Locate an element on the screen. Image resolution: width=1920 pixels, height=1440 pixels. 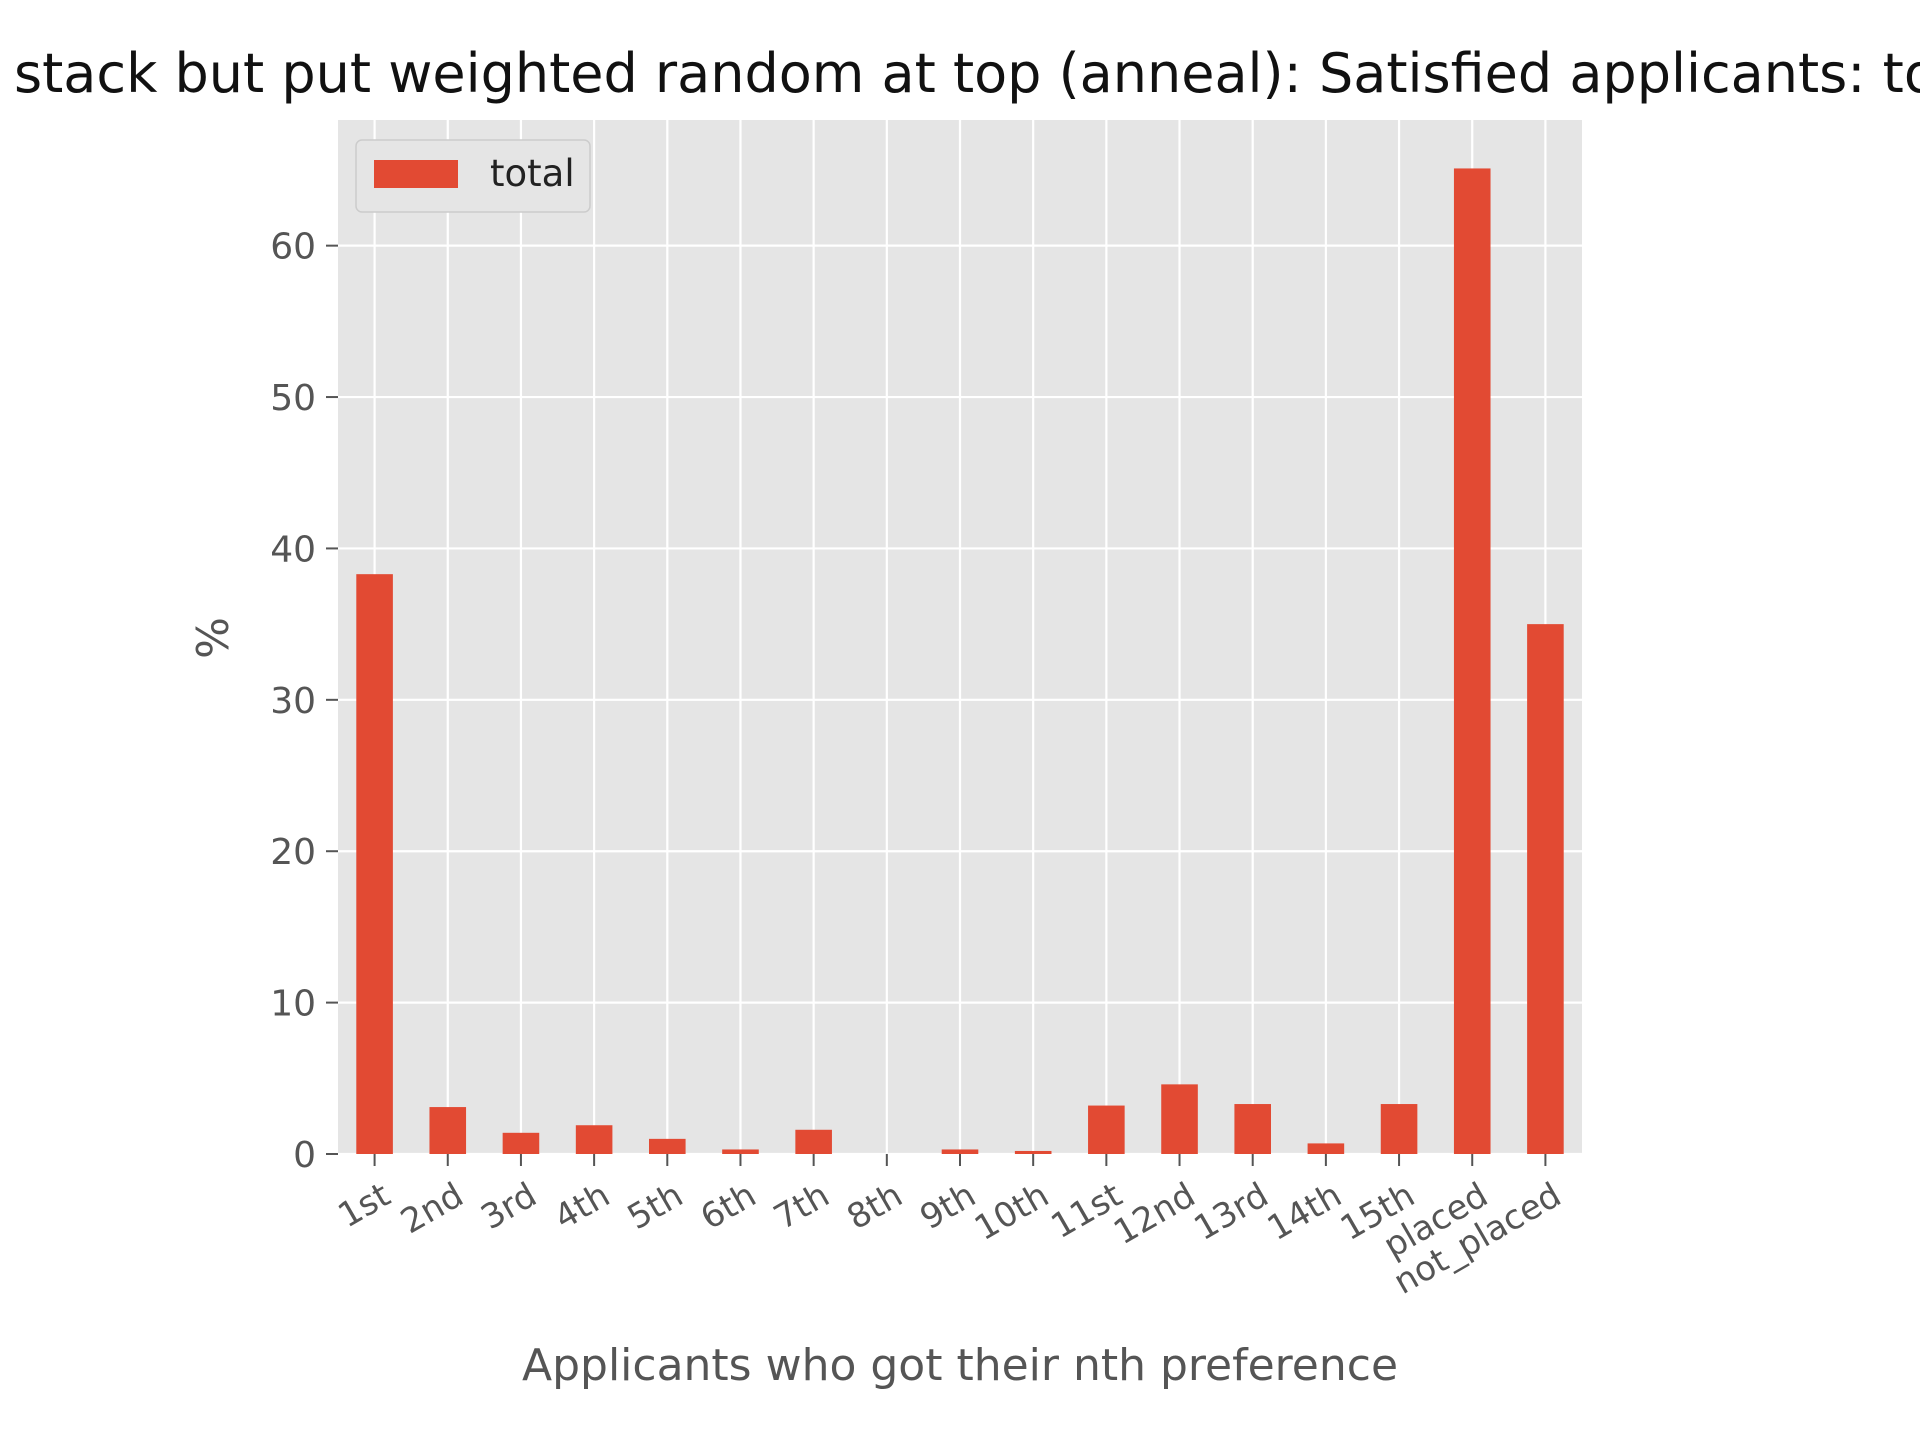
legend: total is located at coordinates (473, 176).